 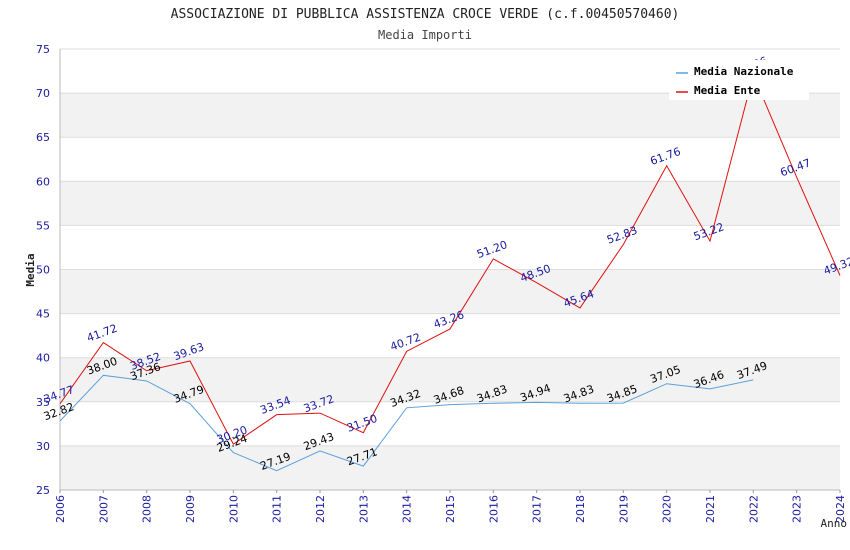 I want to click on x-tick-label: 2016, so click(x=493, y=509).